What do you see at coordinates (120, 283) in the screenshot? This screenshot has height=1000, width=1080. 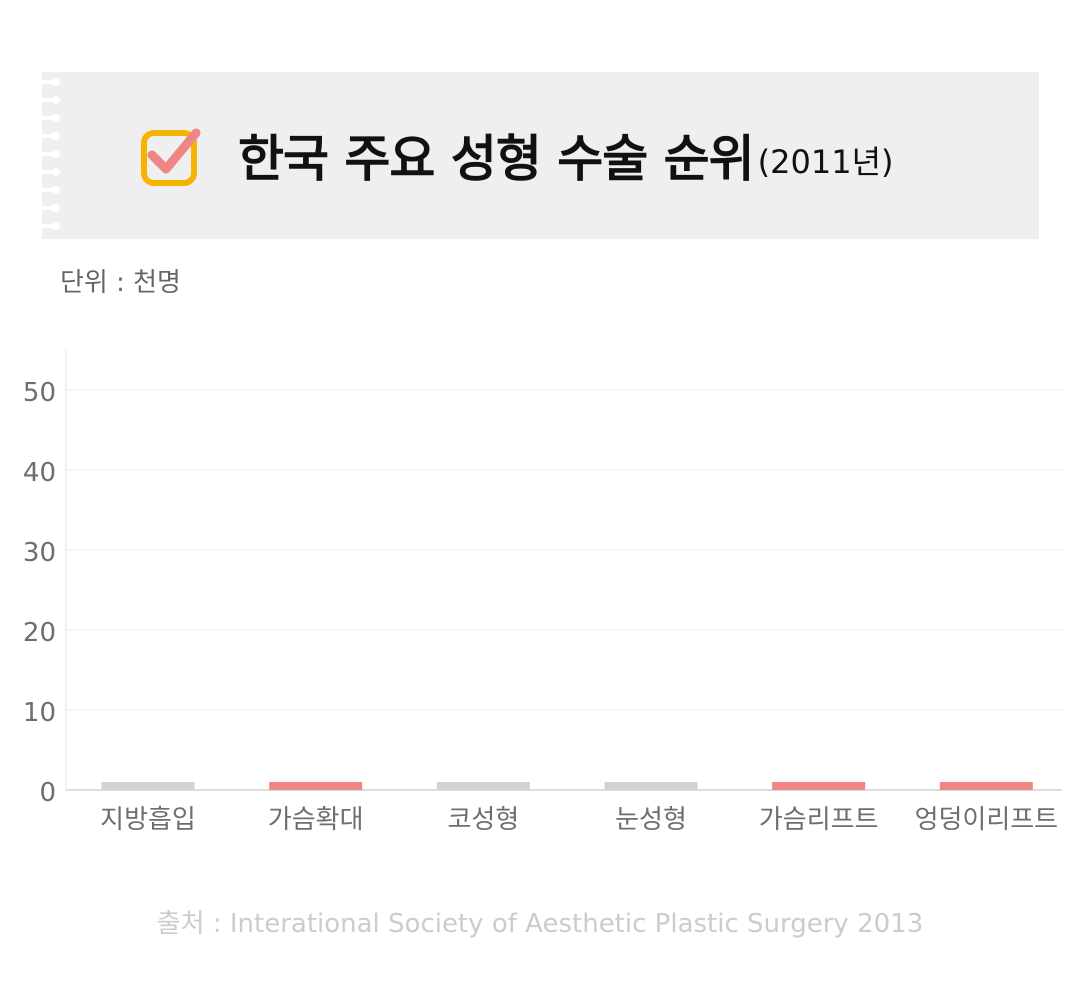 I see `unit-label: 단위 : 천명` at bounding box center [120, 283].